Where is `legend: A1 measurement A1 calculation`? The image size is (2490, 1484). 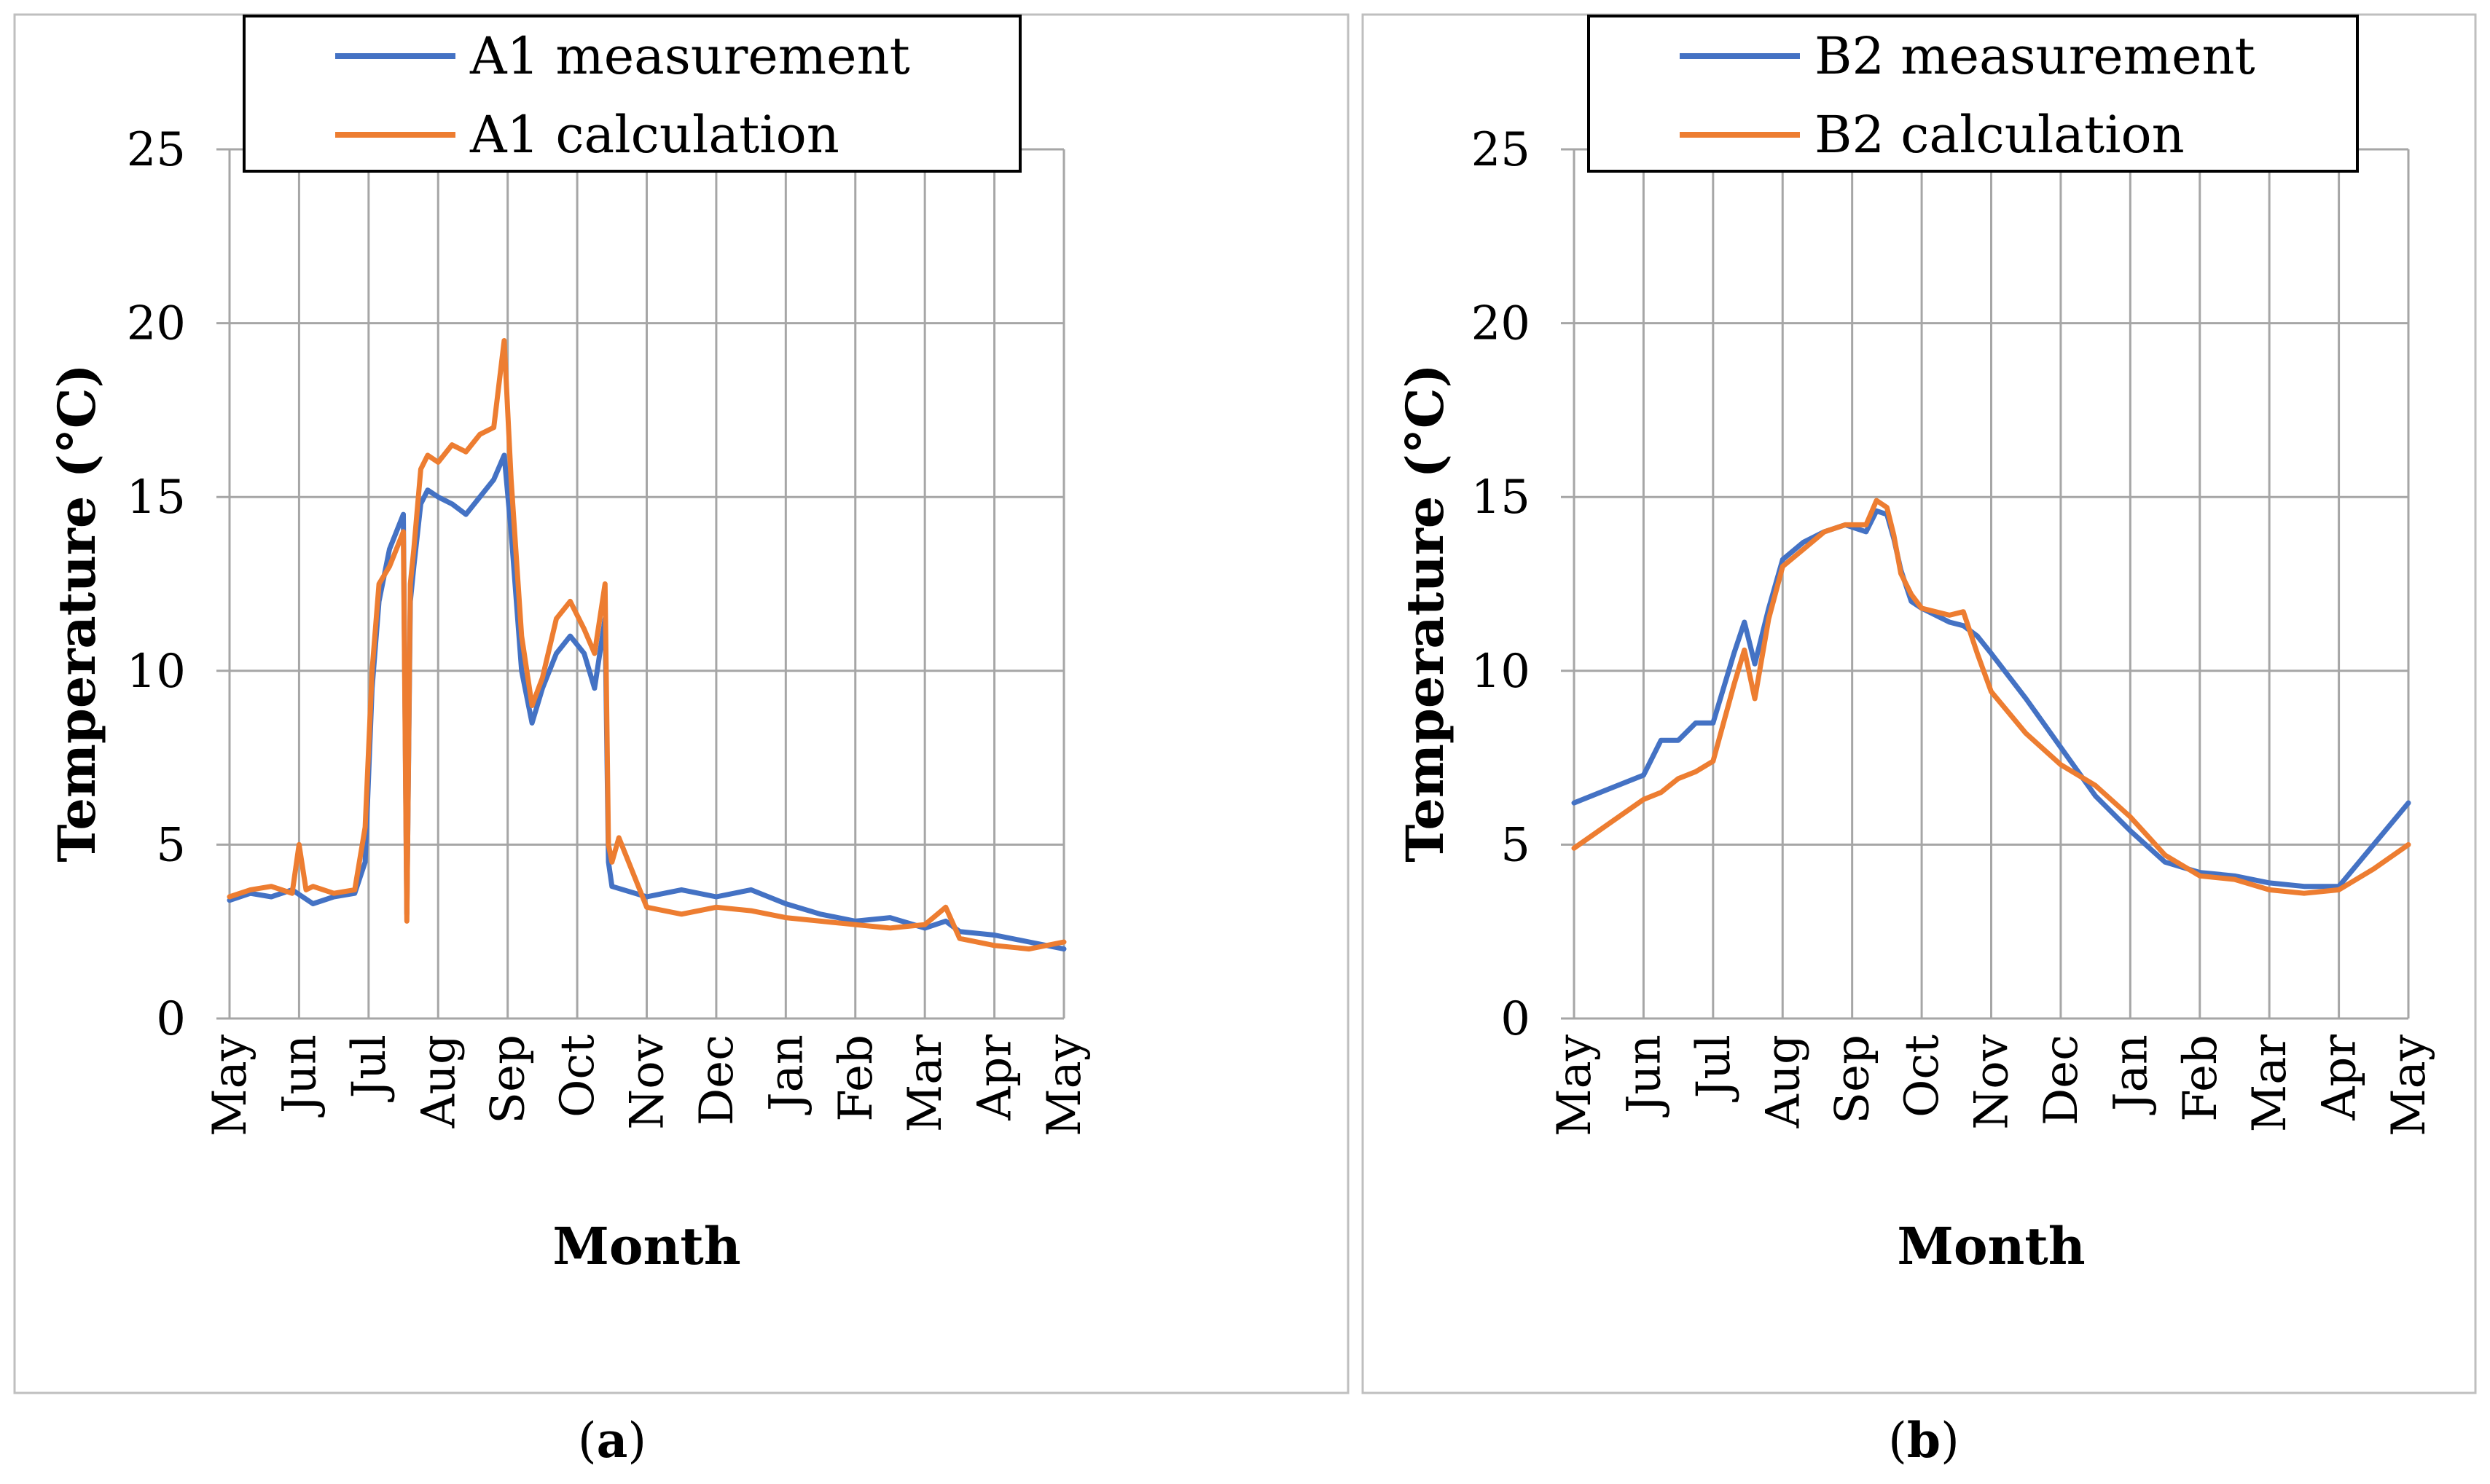
legend: A1 measurement A1 calculation is located at coordinates (632, 94).